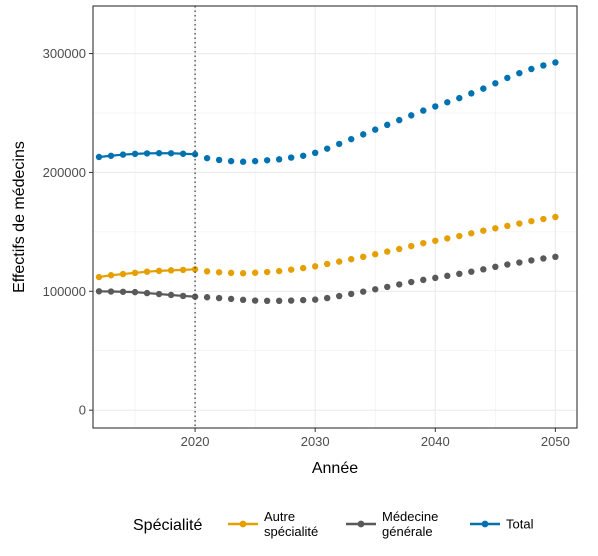  I want to click on y-tick-label: 300000, so click(64, 53).